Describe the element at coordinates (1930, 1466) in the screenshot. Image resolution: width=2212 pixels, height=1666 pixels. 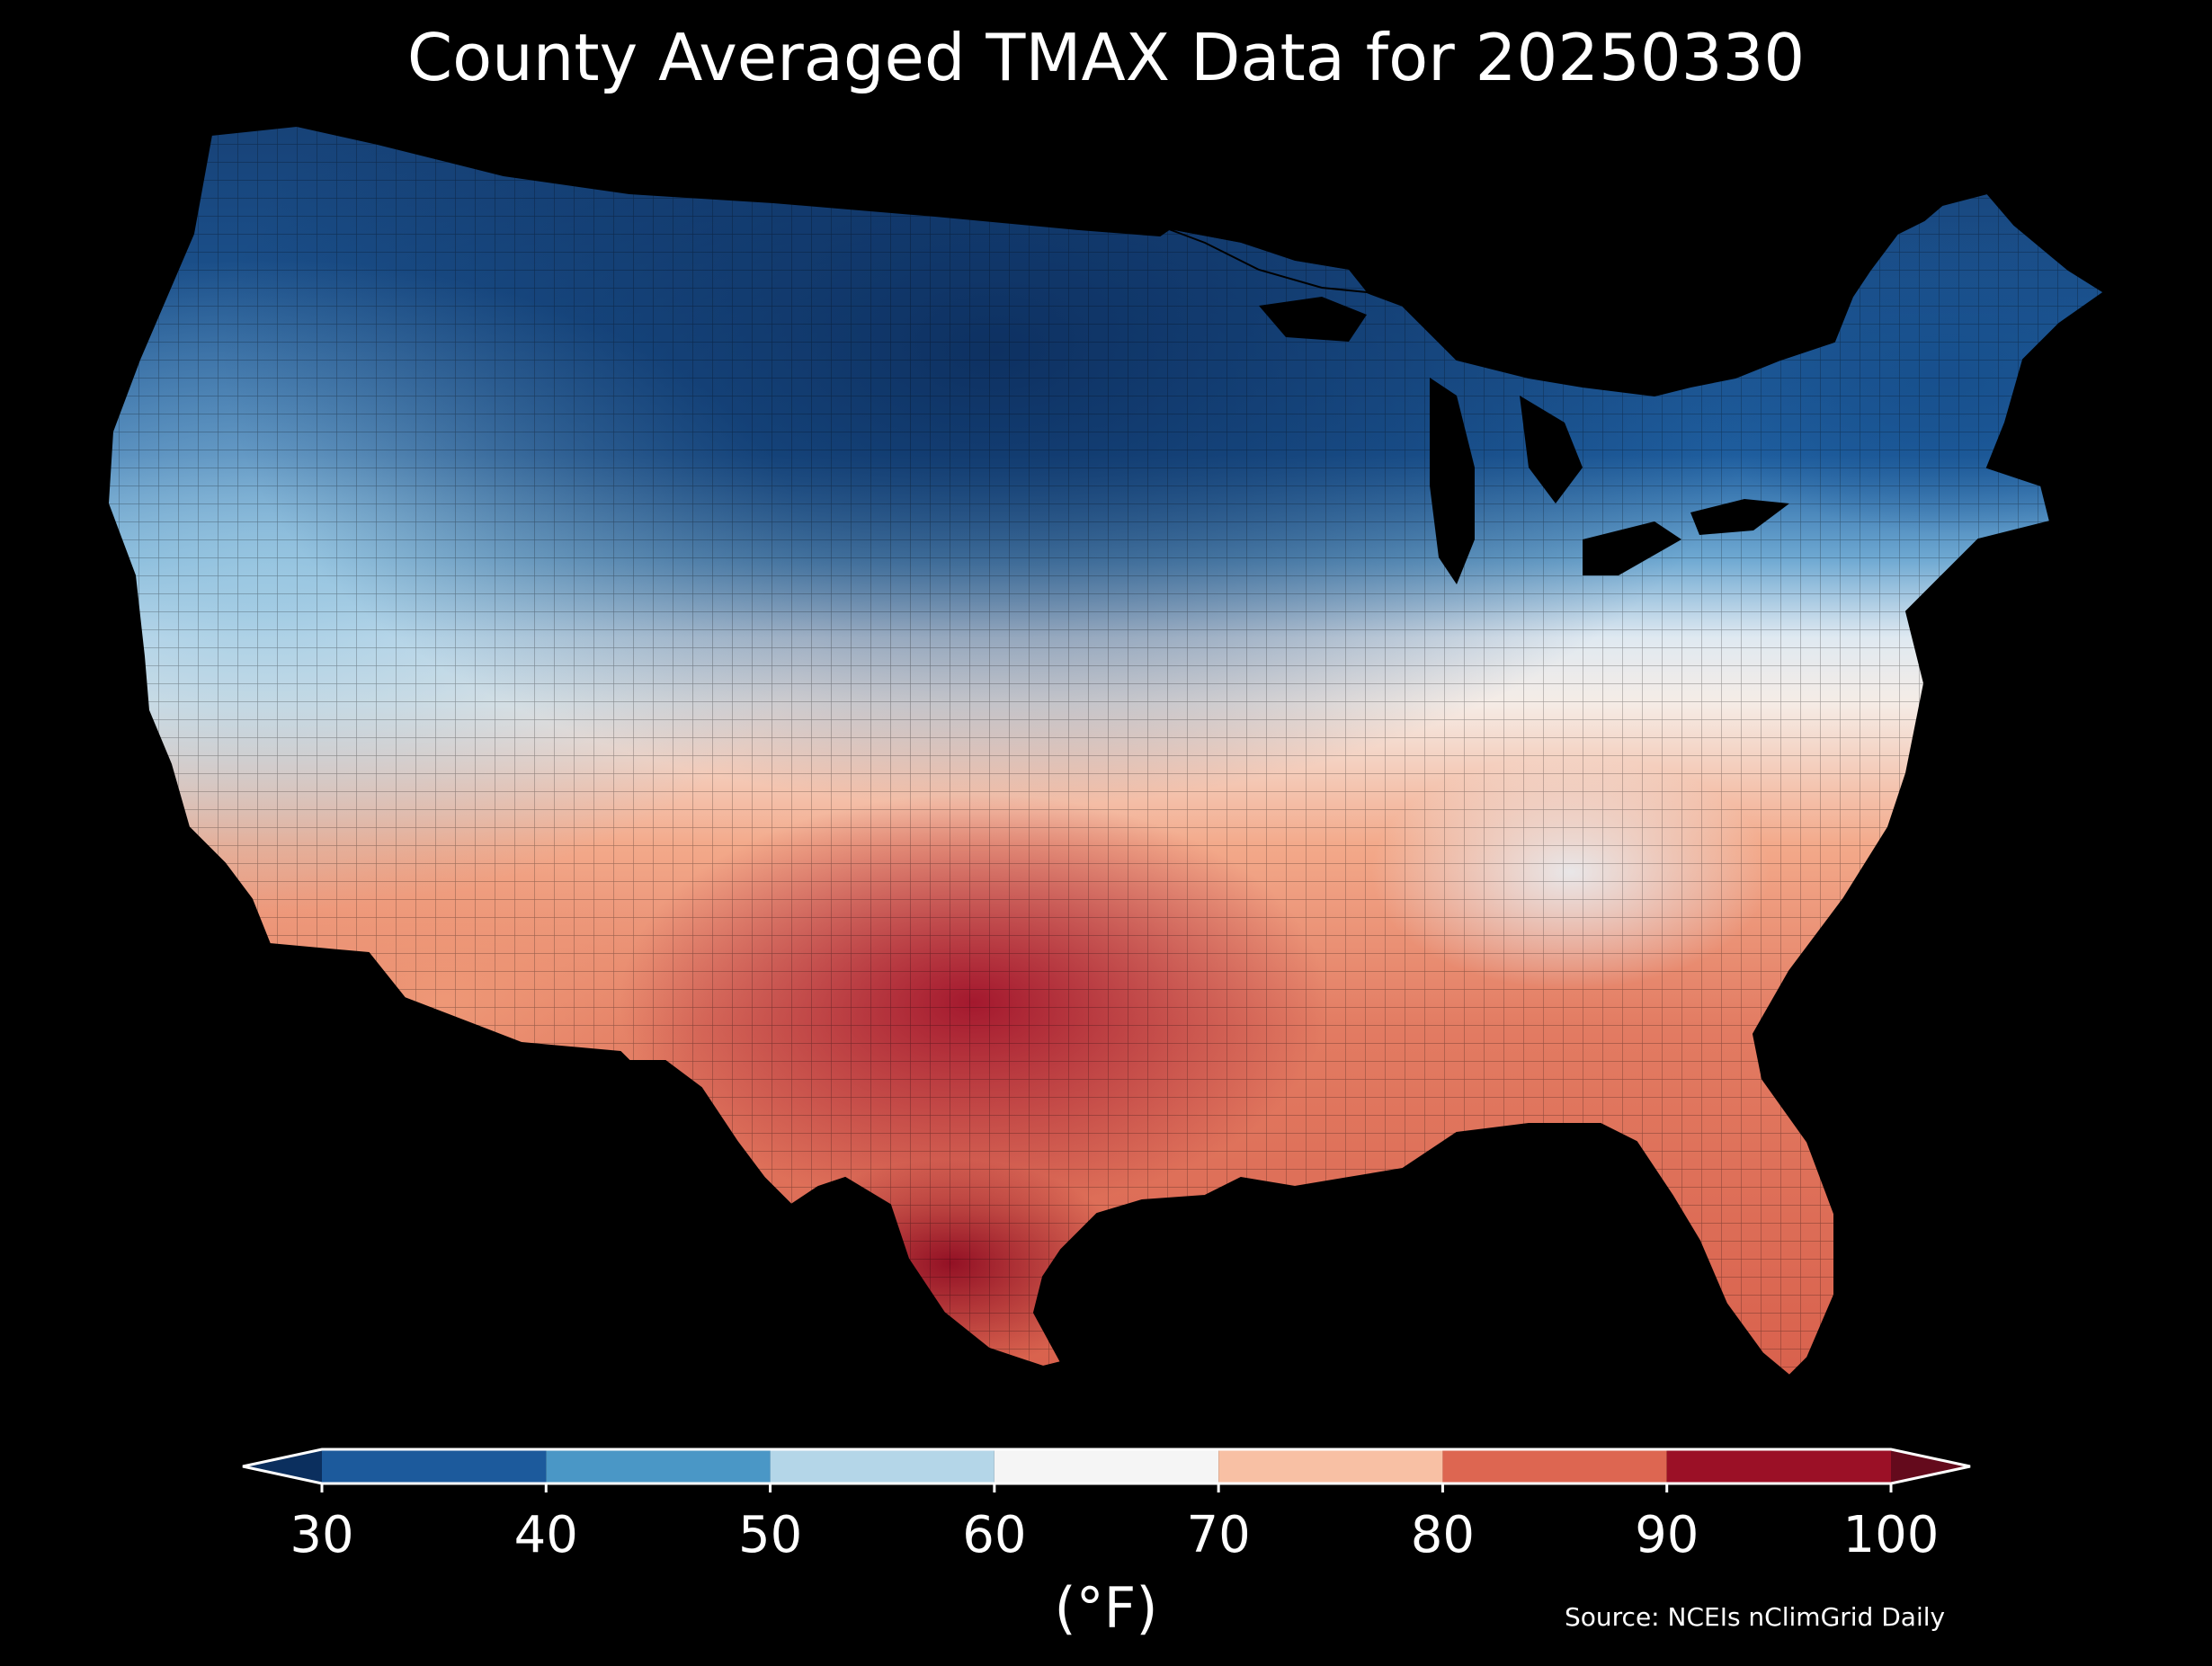
I see `colorbar-over-arrow` at that location.